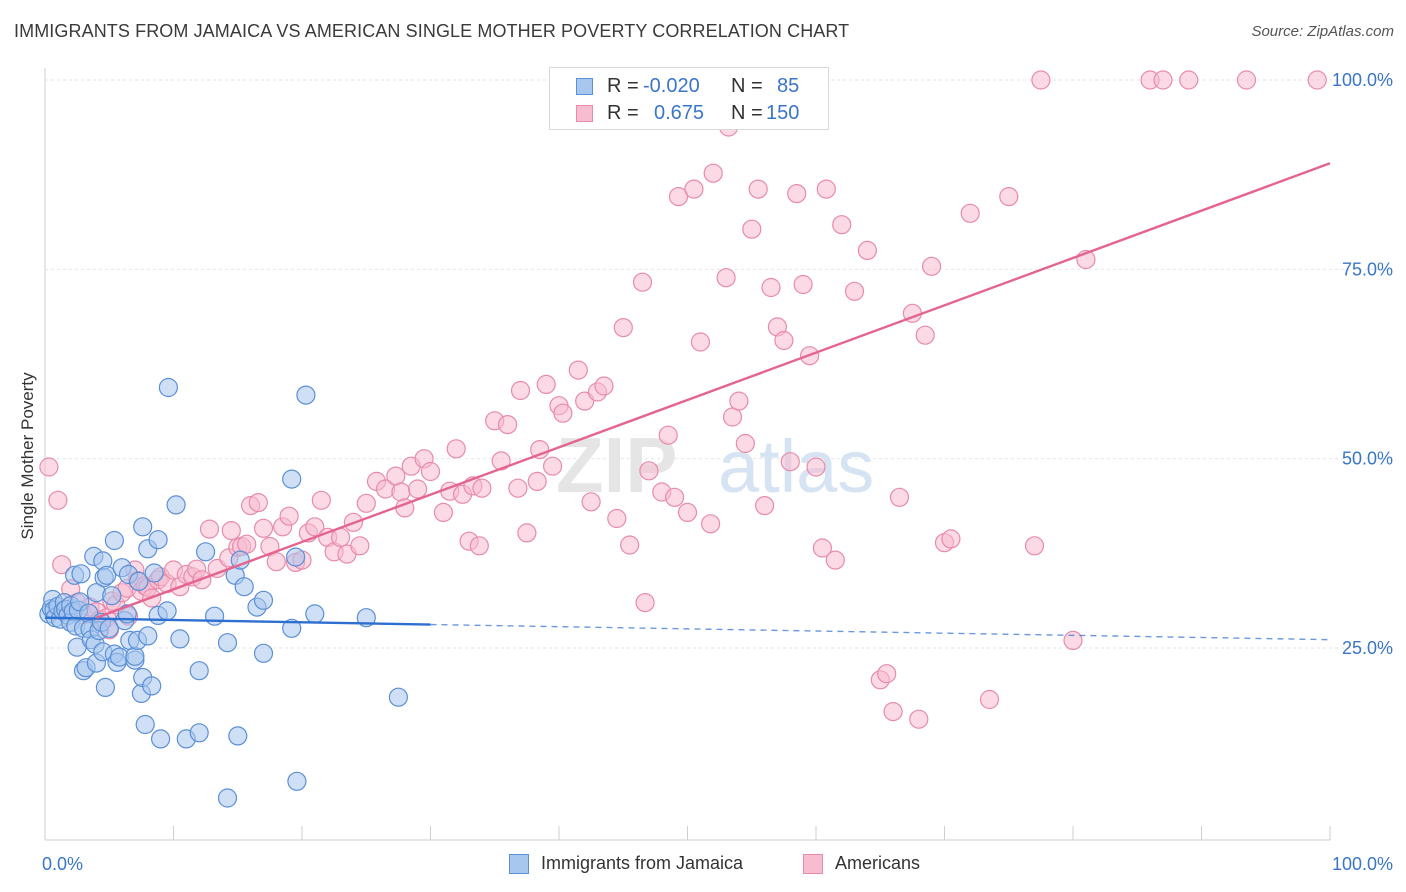 This screenshot has width=1406, height=892. I want to click on x-tick-label: 100.0%, so click(1362, 864).